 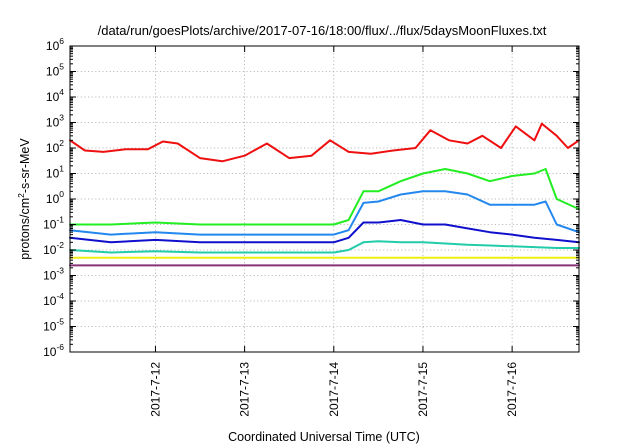 I want to click on x-tick-label: 2017-7-15, so click(x=423, y=389).